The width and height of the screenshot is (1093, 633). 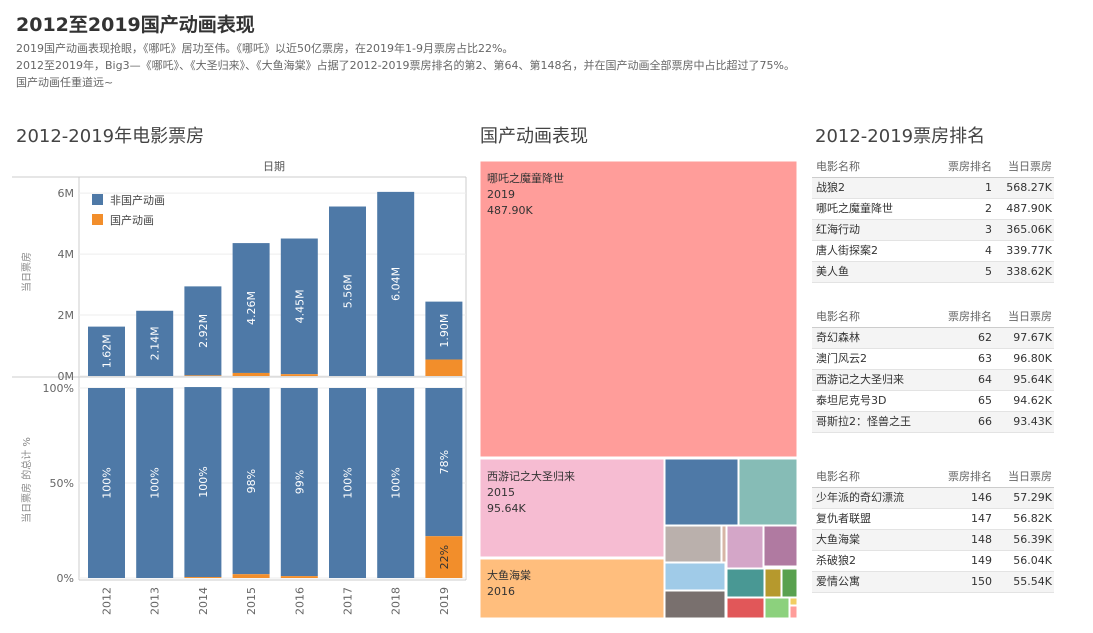 I want to click on bottom-y-tick-label: 50%, so click(x=62, y=483).